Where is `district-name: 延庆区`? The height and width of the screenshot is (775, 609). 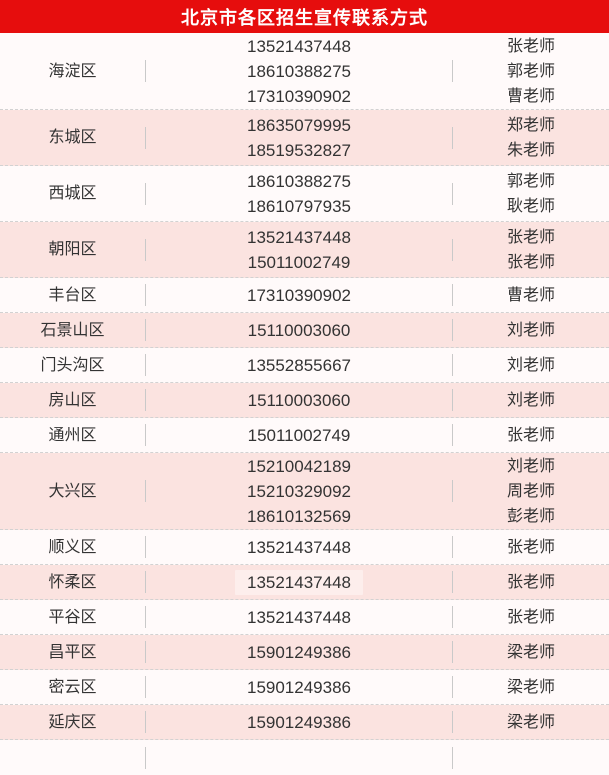
district-name: 延庆区 is located at coordinates (72, 722).